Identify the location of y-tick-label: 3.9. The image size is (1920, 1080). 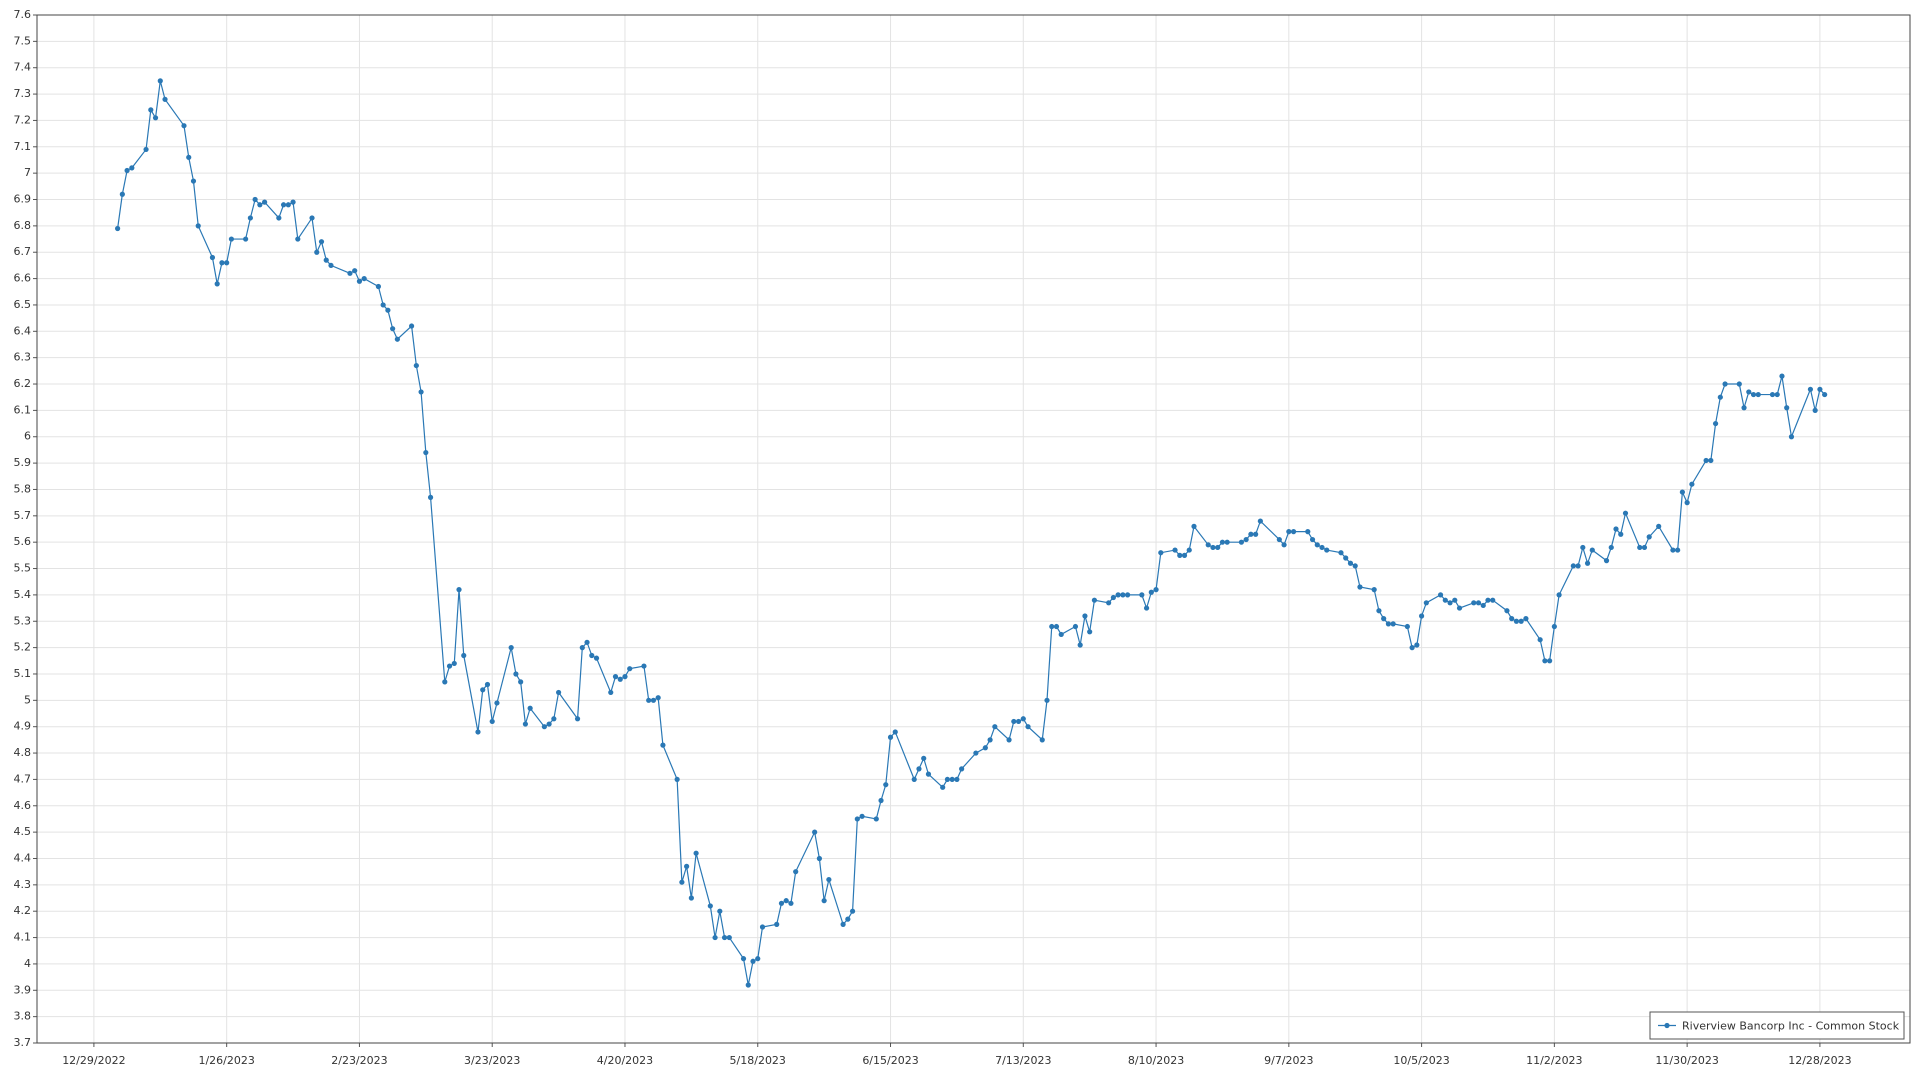
(23, 989).